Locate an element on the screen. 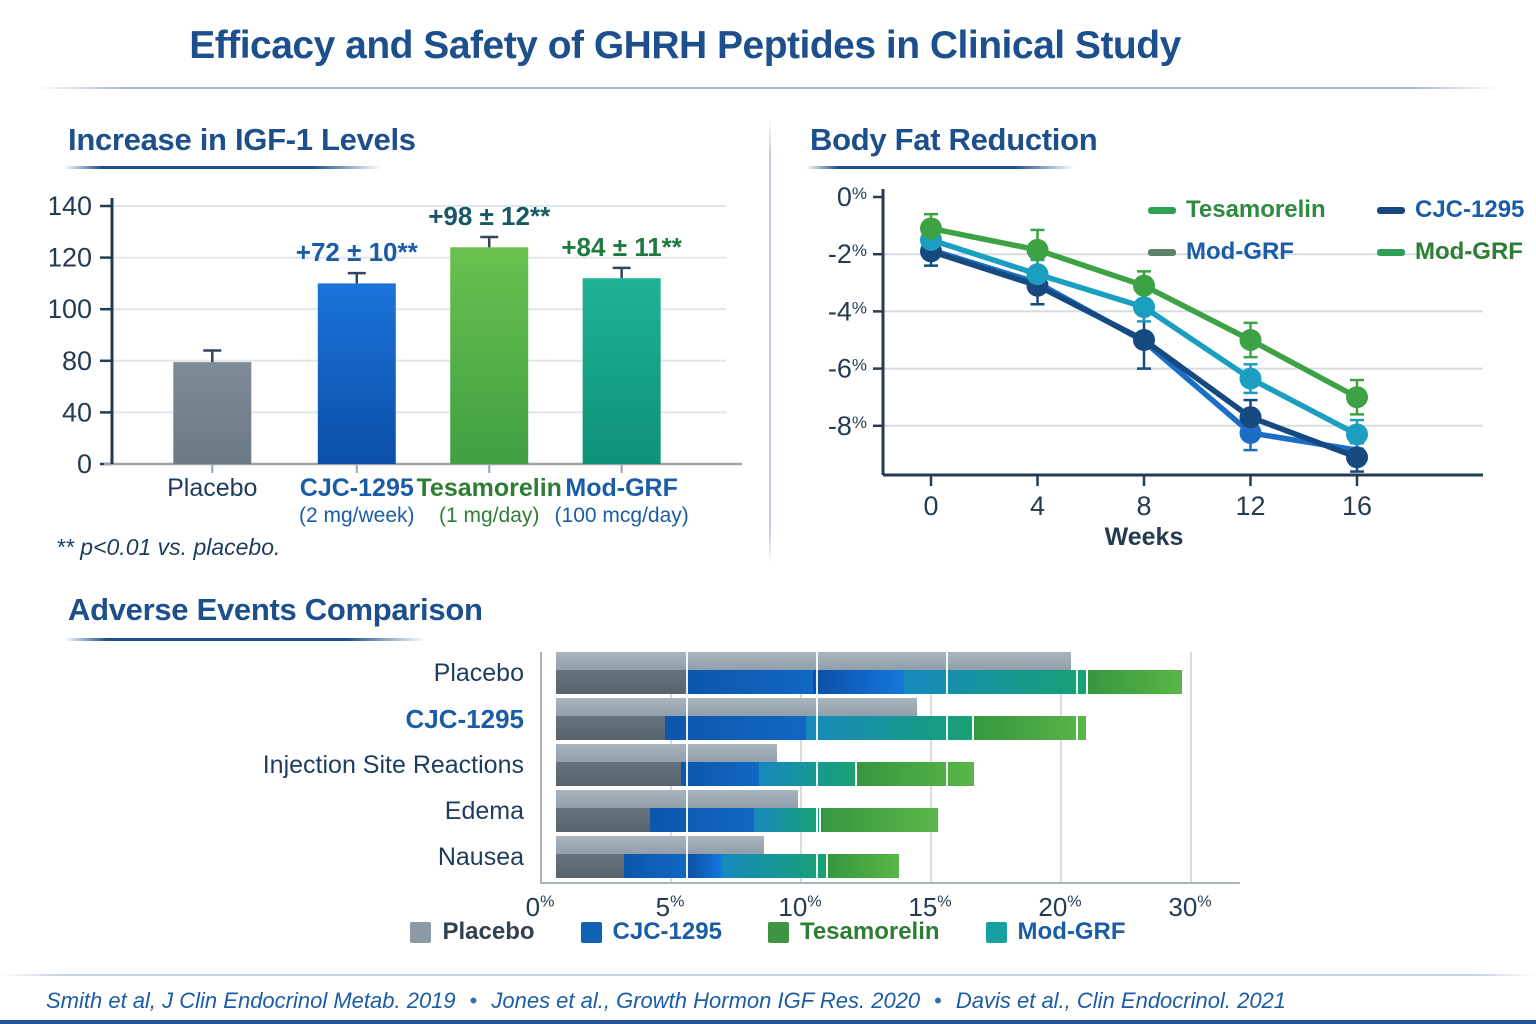 The width and height of the screenshot is (1536, 1024). adverse-heading-underline is located at coordinates (245, 639).